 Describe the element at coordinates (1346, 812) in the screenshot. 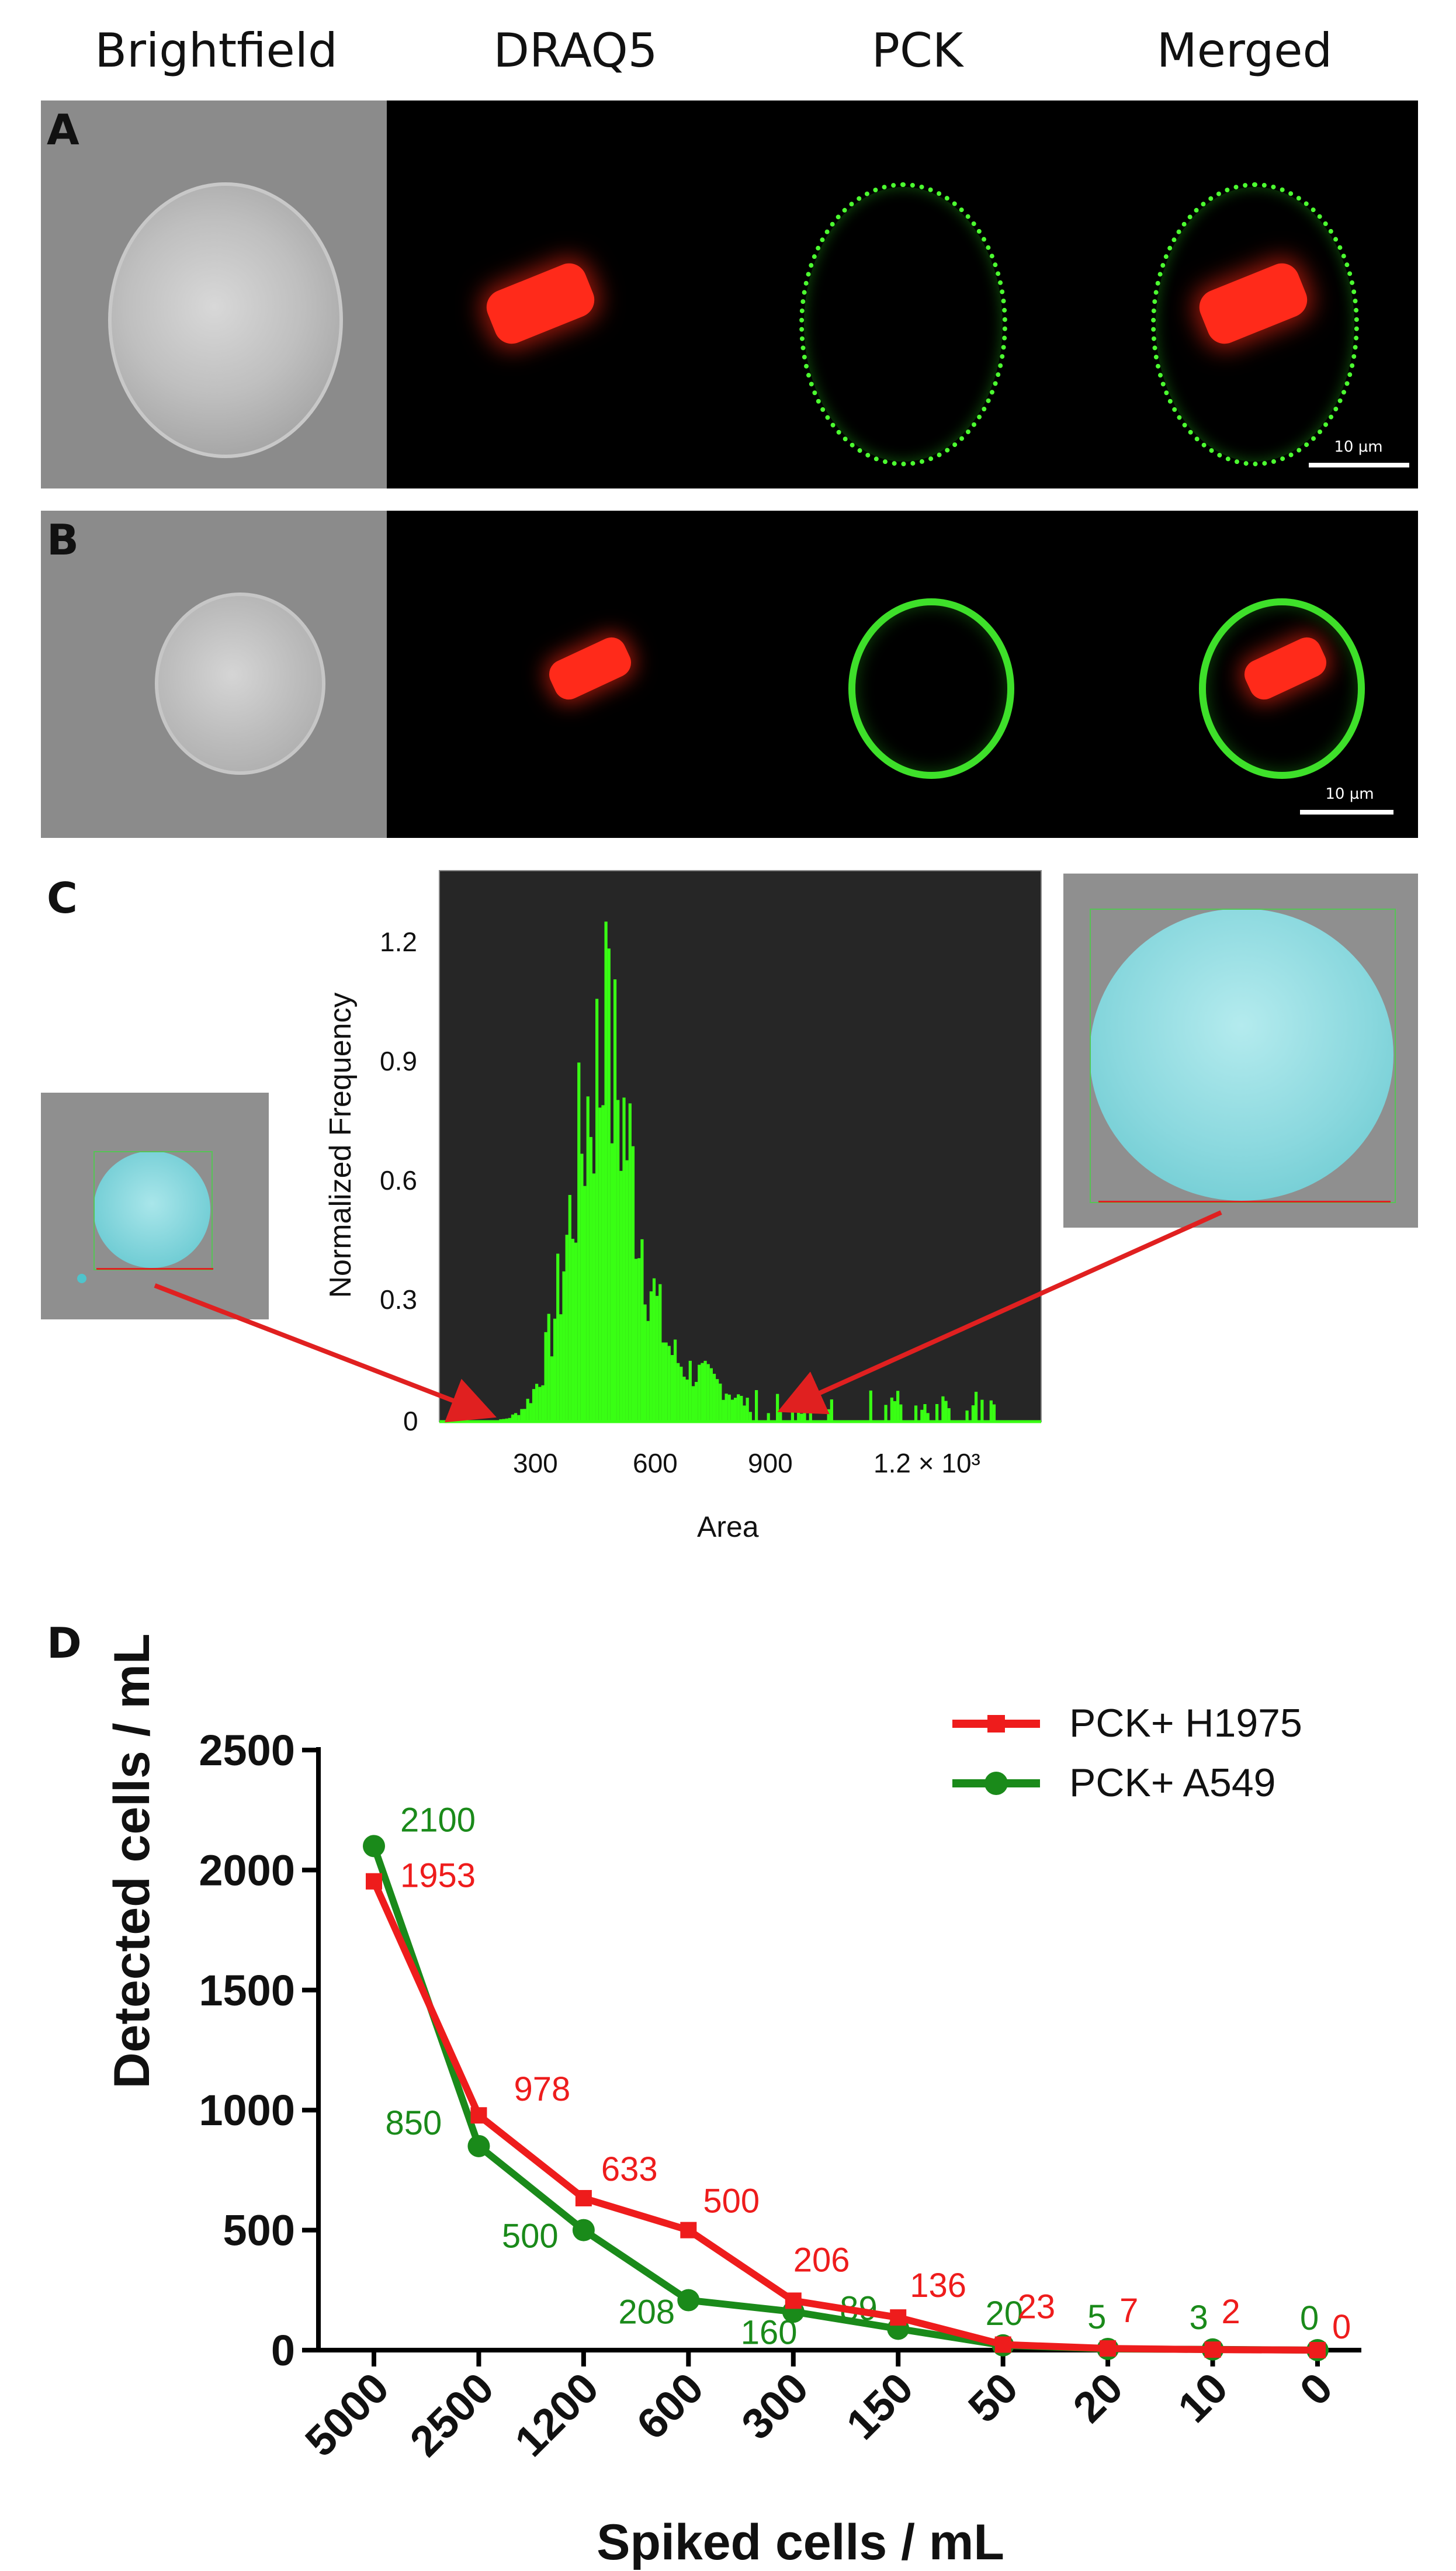

I see `scale-bar-b` at that location.